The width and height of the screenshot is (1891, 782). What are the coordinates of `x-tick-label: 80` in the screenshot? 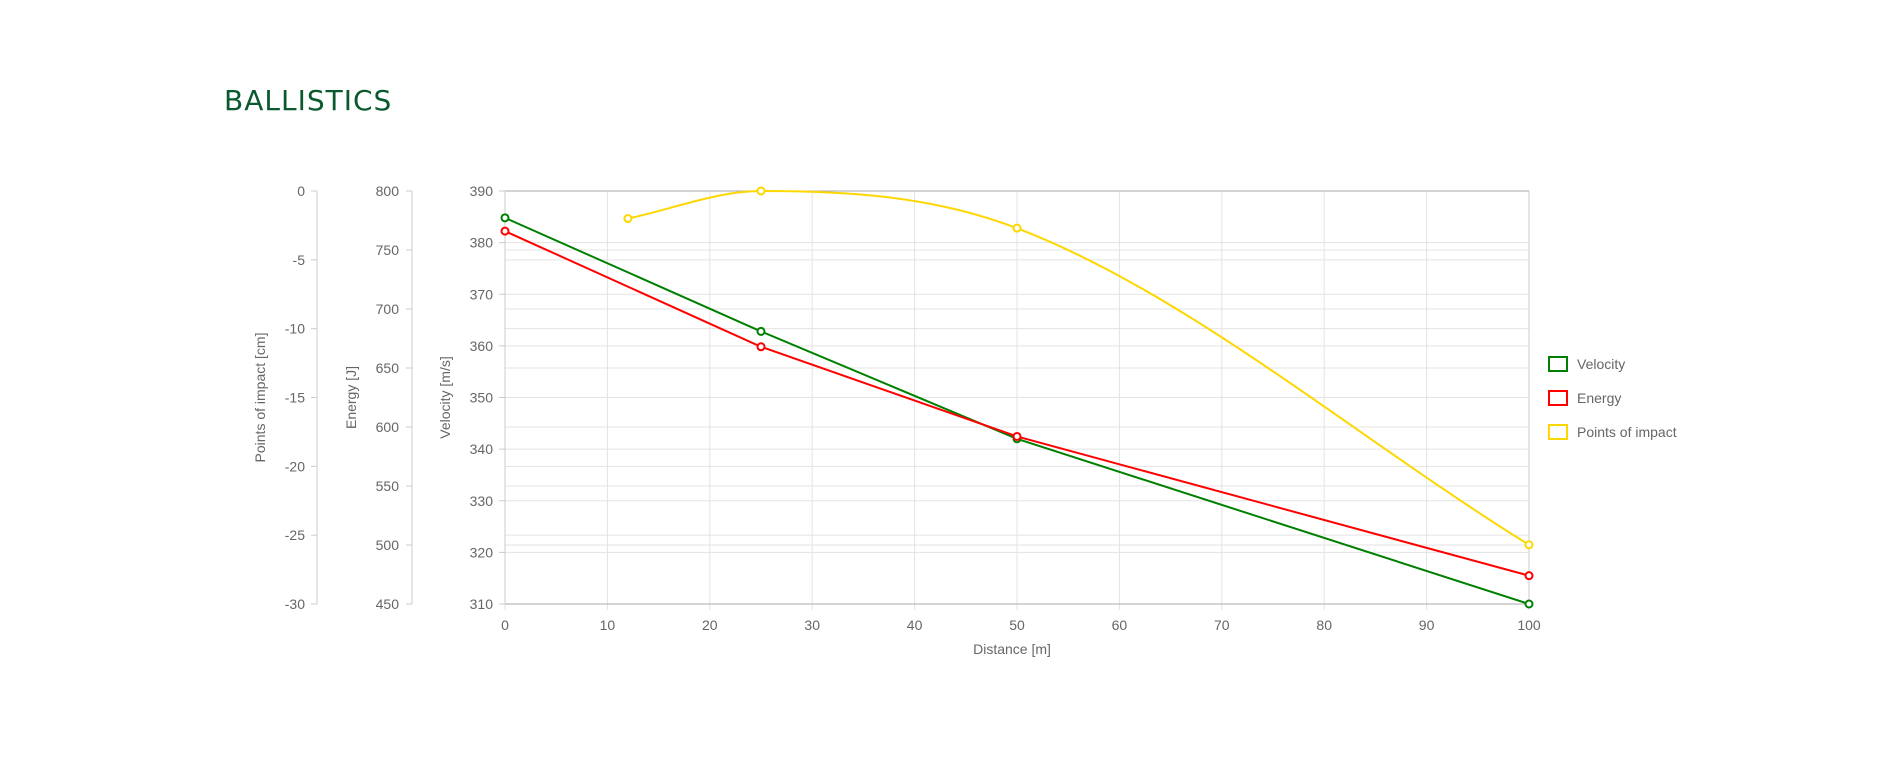 It's located at (1324, 625).